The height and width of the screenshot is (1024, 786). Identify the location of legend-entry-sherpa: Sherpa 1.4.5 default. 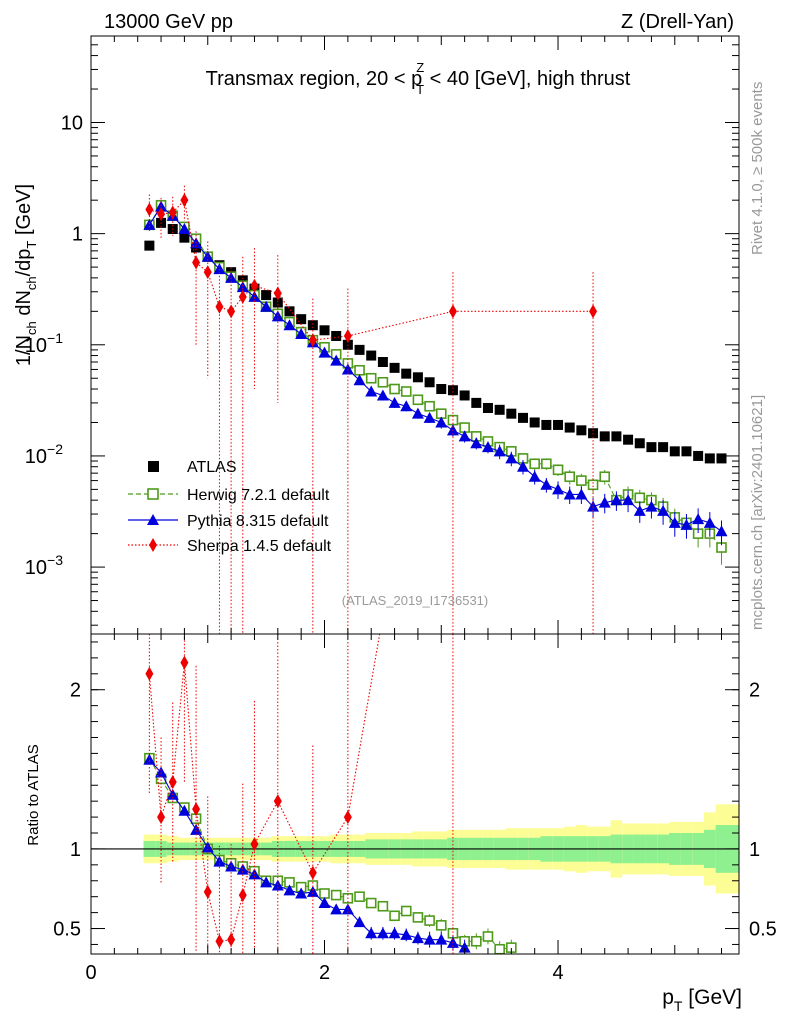
(230, 546).